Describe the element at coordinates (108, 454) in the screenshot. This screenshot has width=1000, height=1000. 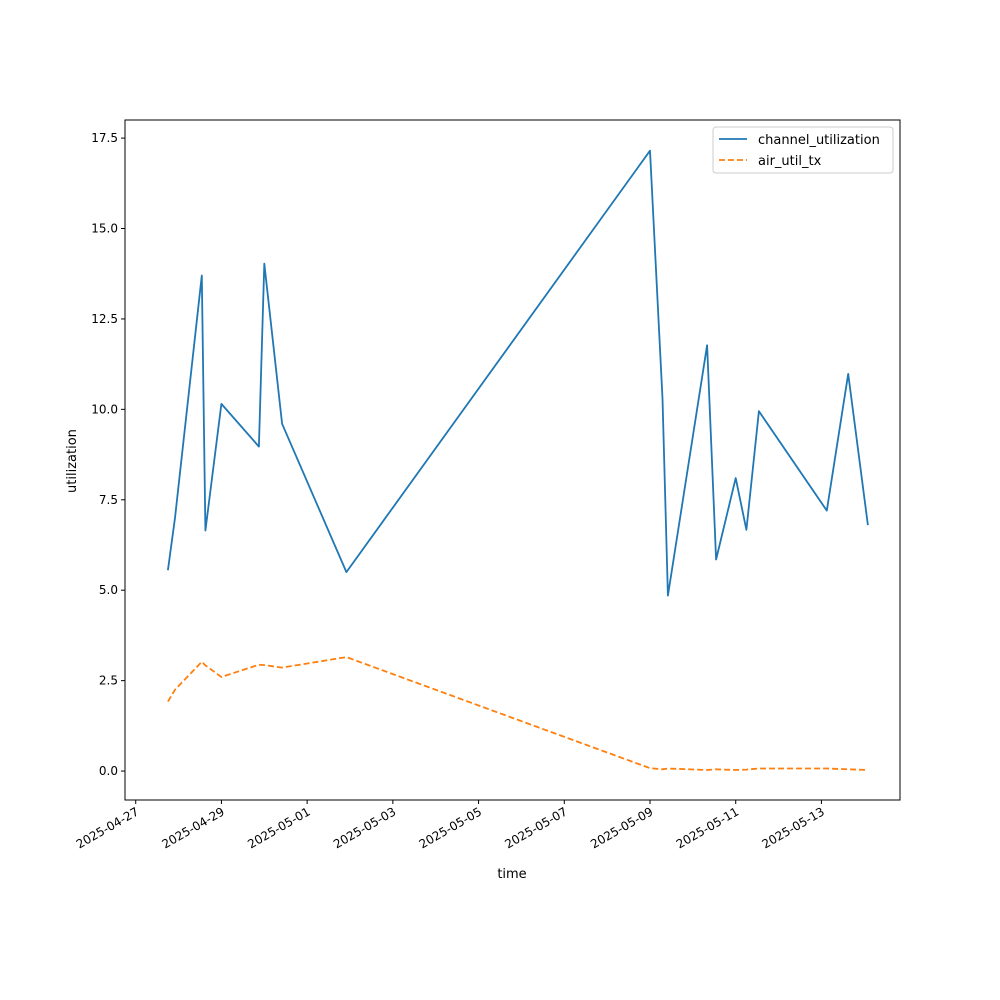
I see `y-axis: 0.0 2.5 5.0 7.5 10.0 12.5 15.0 17.5` at that location.